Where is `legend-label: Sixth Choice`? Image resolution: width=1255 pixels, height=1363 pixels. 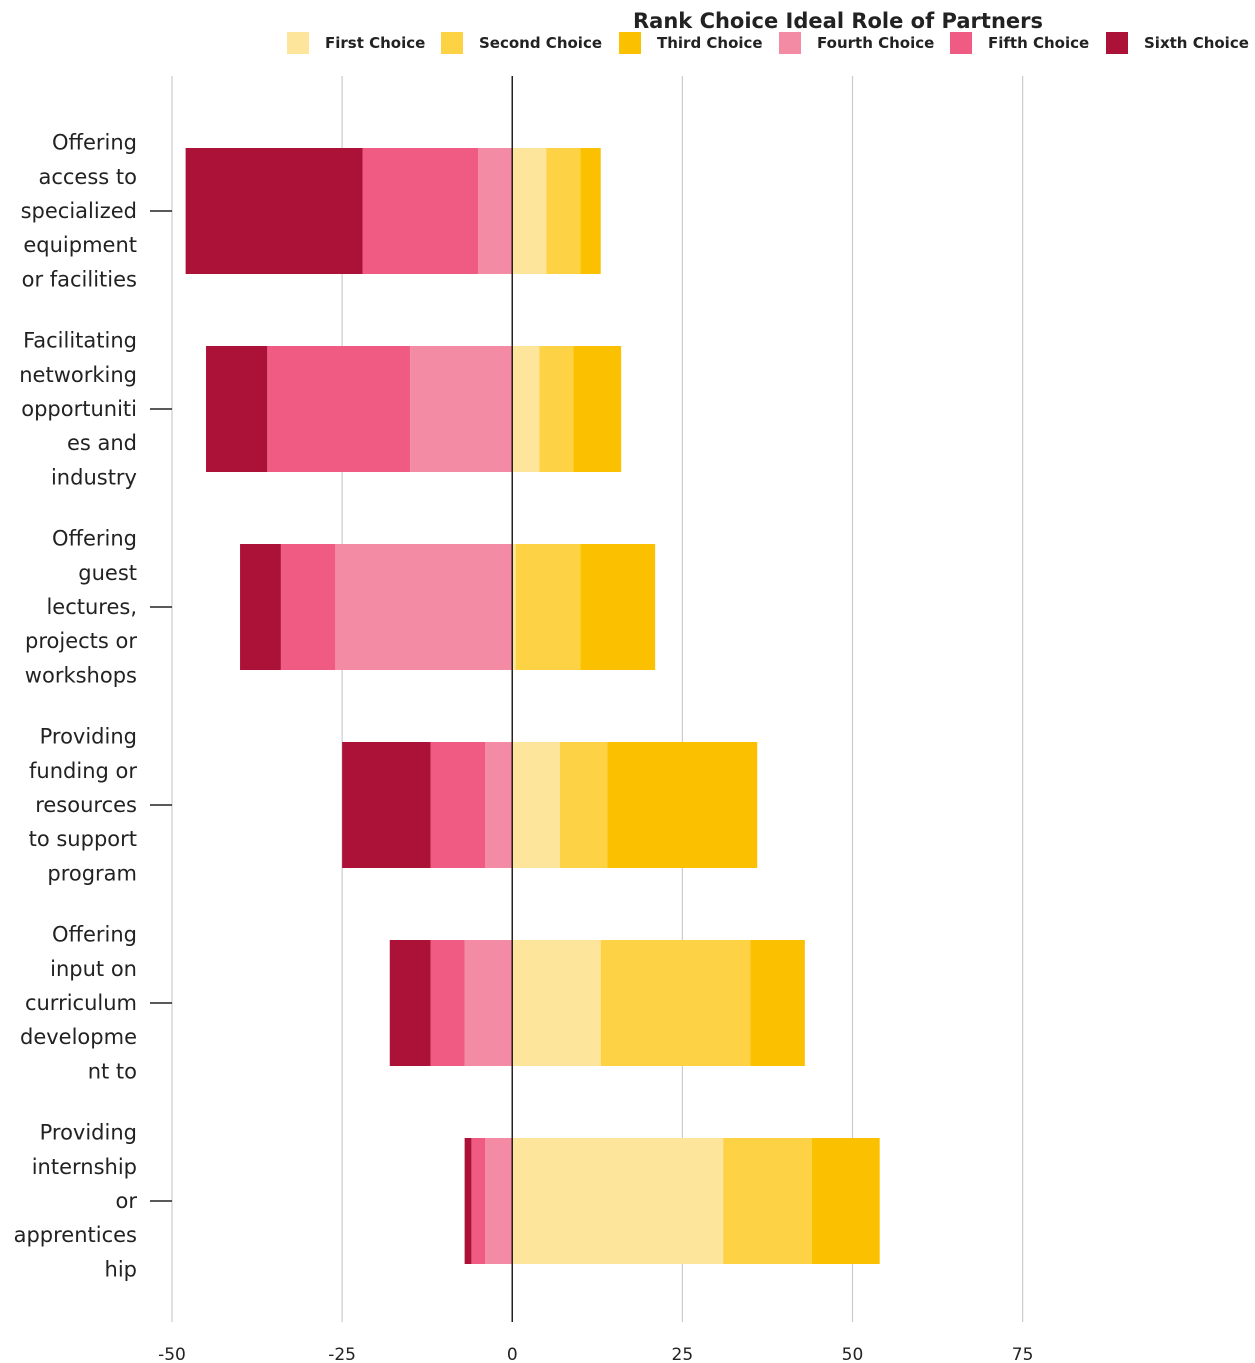
legend-label: Sixth Choice is located at coordinates (1196, 43).